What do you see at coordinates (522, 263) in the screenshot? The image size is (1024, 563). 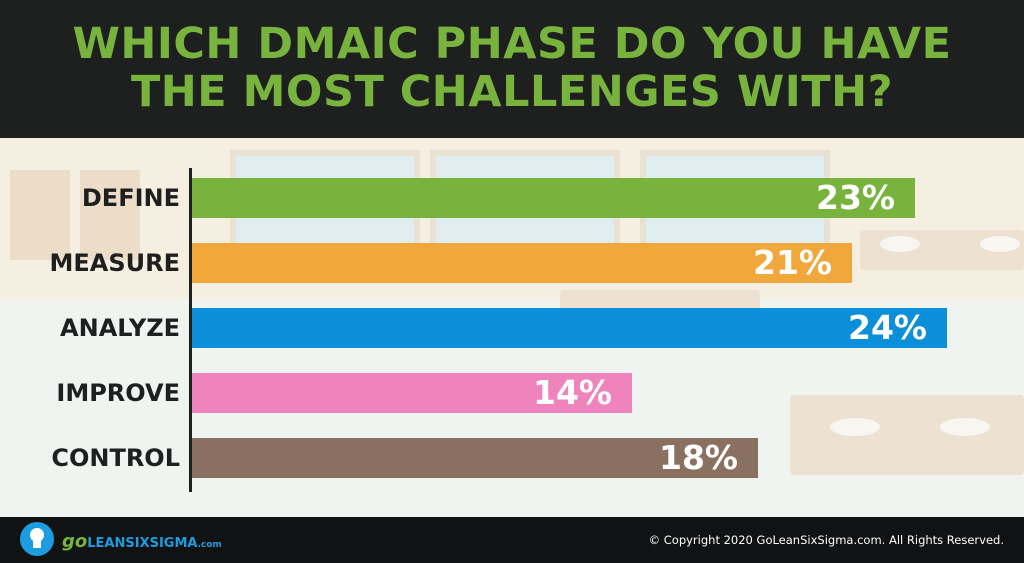 I see `bar-measure: 21%` at bounding box center [522, 263].